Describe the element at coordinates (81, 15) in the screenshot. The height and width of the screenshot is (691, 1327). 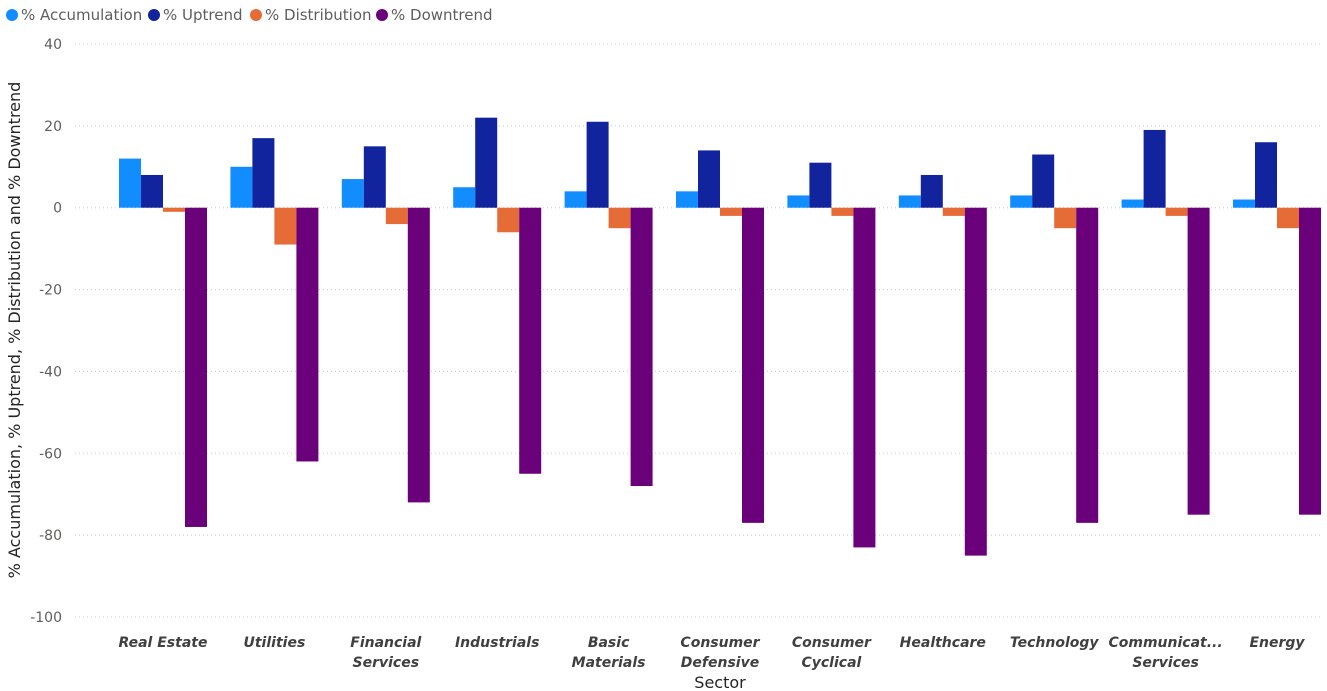
I see `legend-label: % Accumulation` at that location.